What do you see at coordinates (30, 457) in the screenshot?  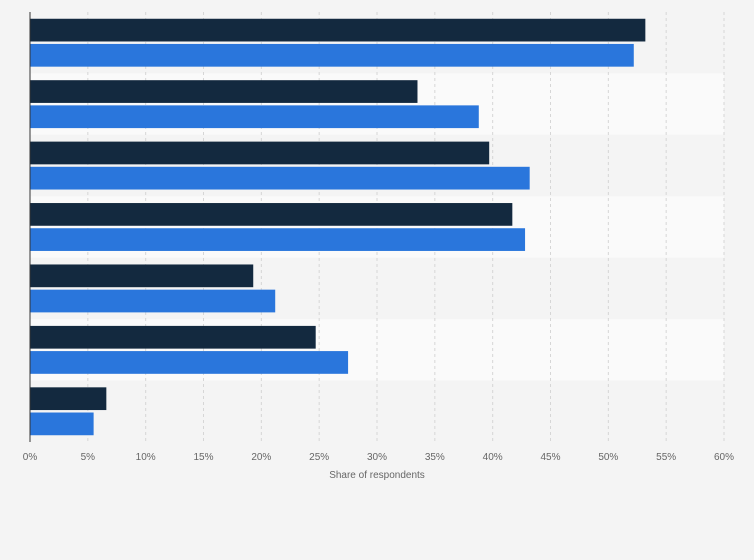 I see `x-tick-label: 0%` at bounding box center [30, 457].